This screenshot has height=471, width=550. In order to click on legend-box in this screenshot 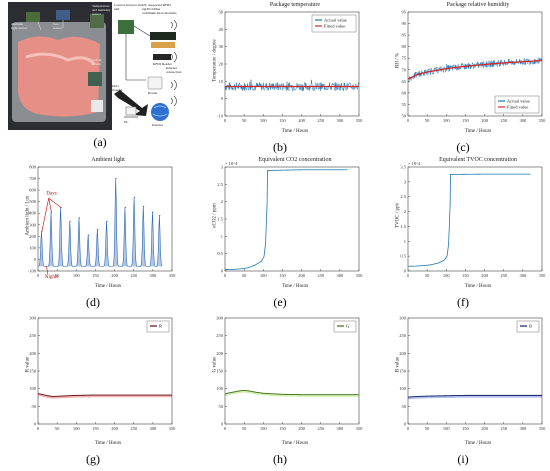, I will do `click(517, 104)`.